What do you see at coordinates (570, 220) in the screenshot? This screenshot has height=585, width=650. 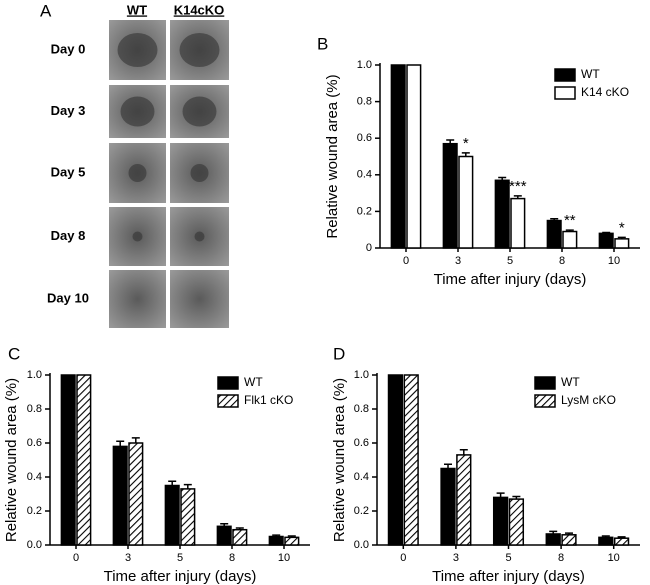 I see `significance: **` at bounding box center [570, 220].